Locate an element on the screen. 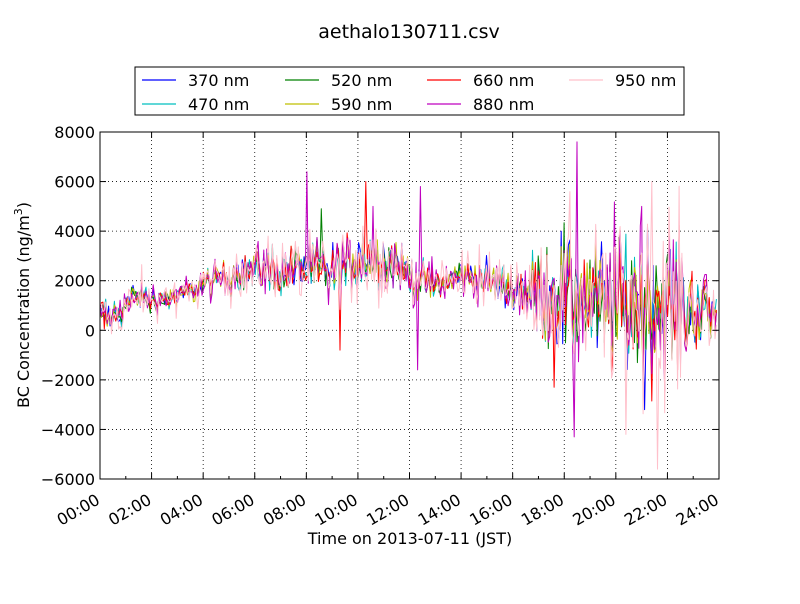 The image size is (800, 604). x-tick-label: 18:00 is located at coordinates (542, 510).